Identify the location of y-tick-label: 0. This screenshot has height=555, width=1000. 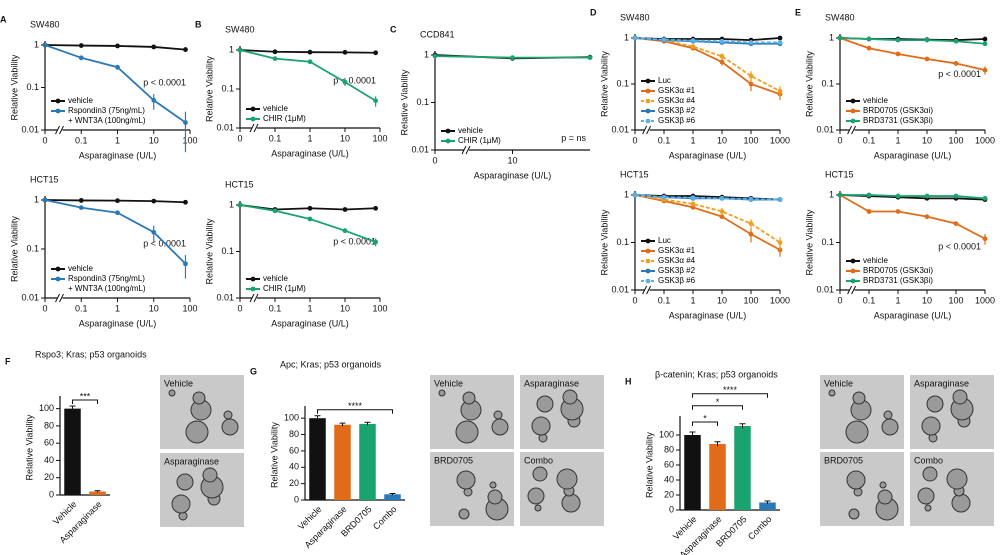
(296, 499).